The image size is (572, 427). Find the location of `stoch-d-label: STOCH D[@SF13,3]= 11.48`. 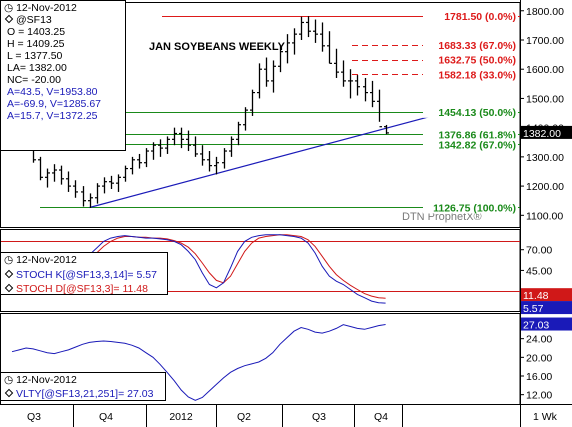

stoch-d-label: STOCH D[@SF13,3]= 11.48 is located at coordinates (82, 289).